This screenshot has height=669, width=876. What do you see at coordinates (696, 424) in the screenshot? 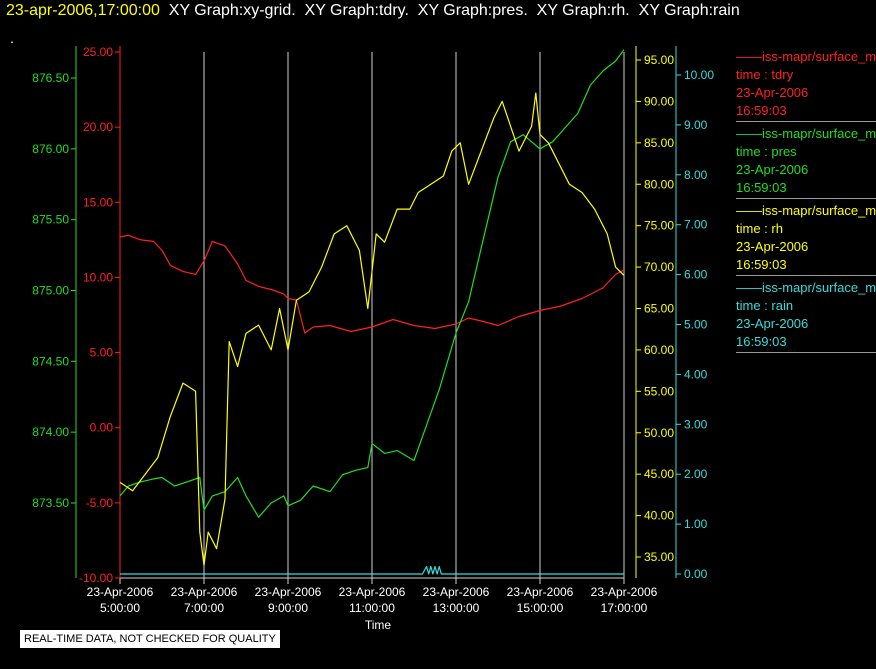
I see `rain-y-tick-label: 3.00` at bounding box center [696, 424].